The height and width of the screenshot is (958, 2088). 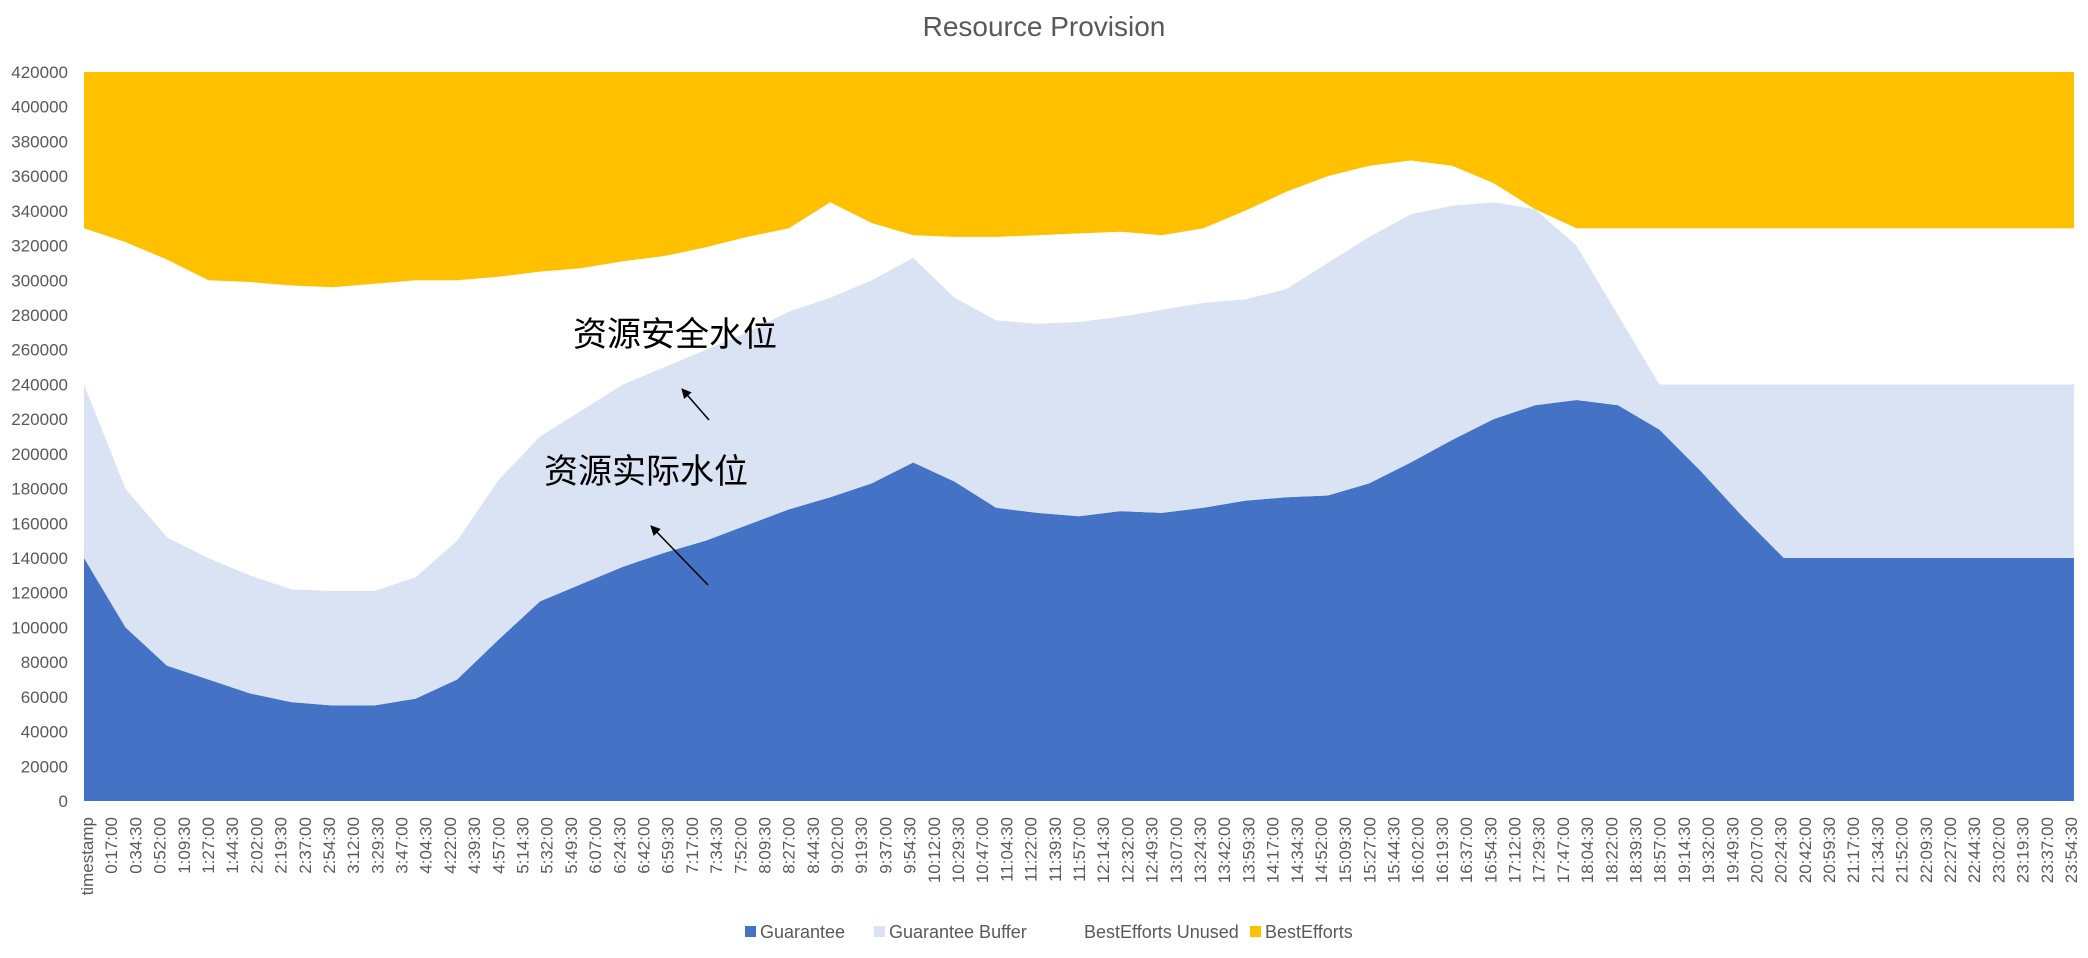 What do you see at coordinates (1345, 850) in the screenshot?
I see `x-tick-label: 15:09:30` at bounding box center [1345, 850].